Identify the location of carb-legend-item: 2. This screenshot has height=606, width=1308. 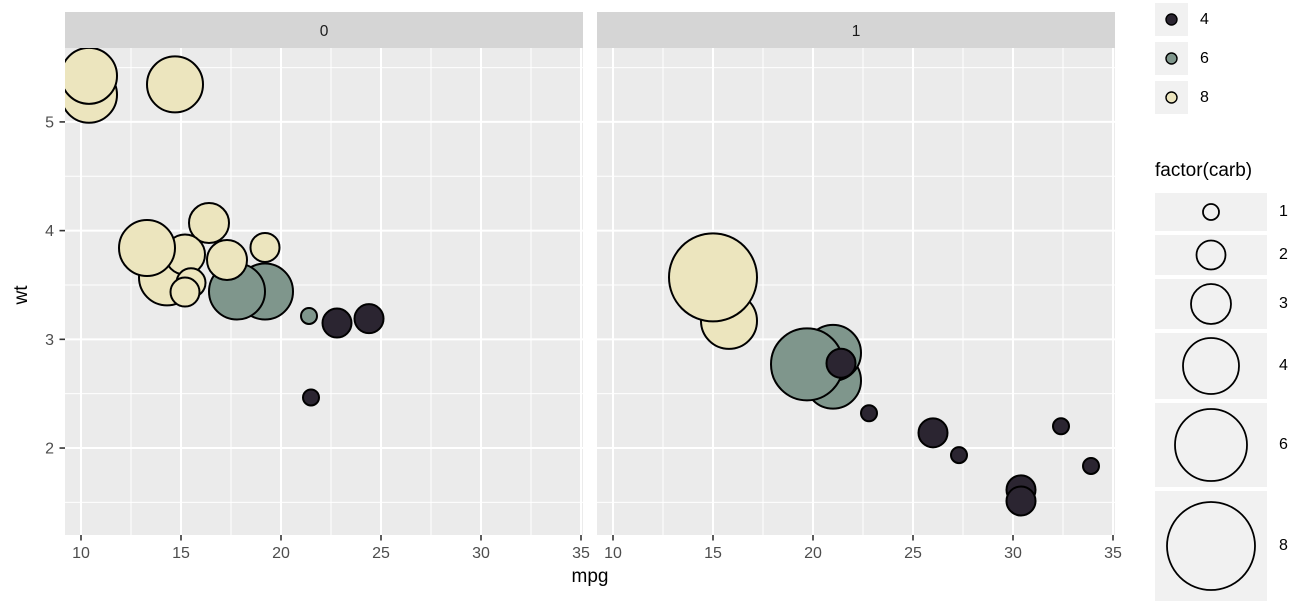
(1231, 255).